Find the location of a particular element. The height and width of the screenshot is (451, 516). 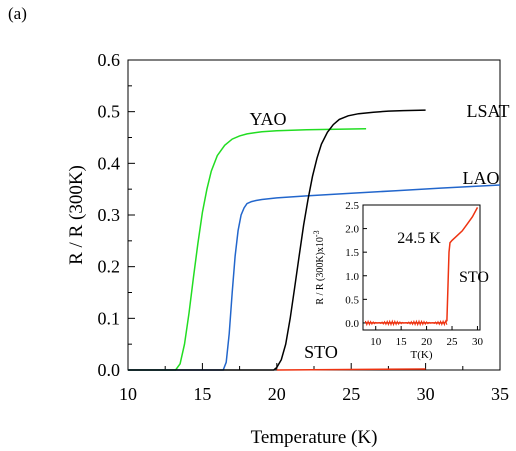

series-label-yao: YAO is located at coordinates (267, 119).